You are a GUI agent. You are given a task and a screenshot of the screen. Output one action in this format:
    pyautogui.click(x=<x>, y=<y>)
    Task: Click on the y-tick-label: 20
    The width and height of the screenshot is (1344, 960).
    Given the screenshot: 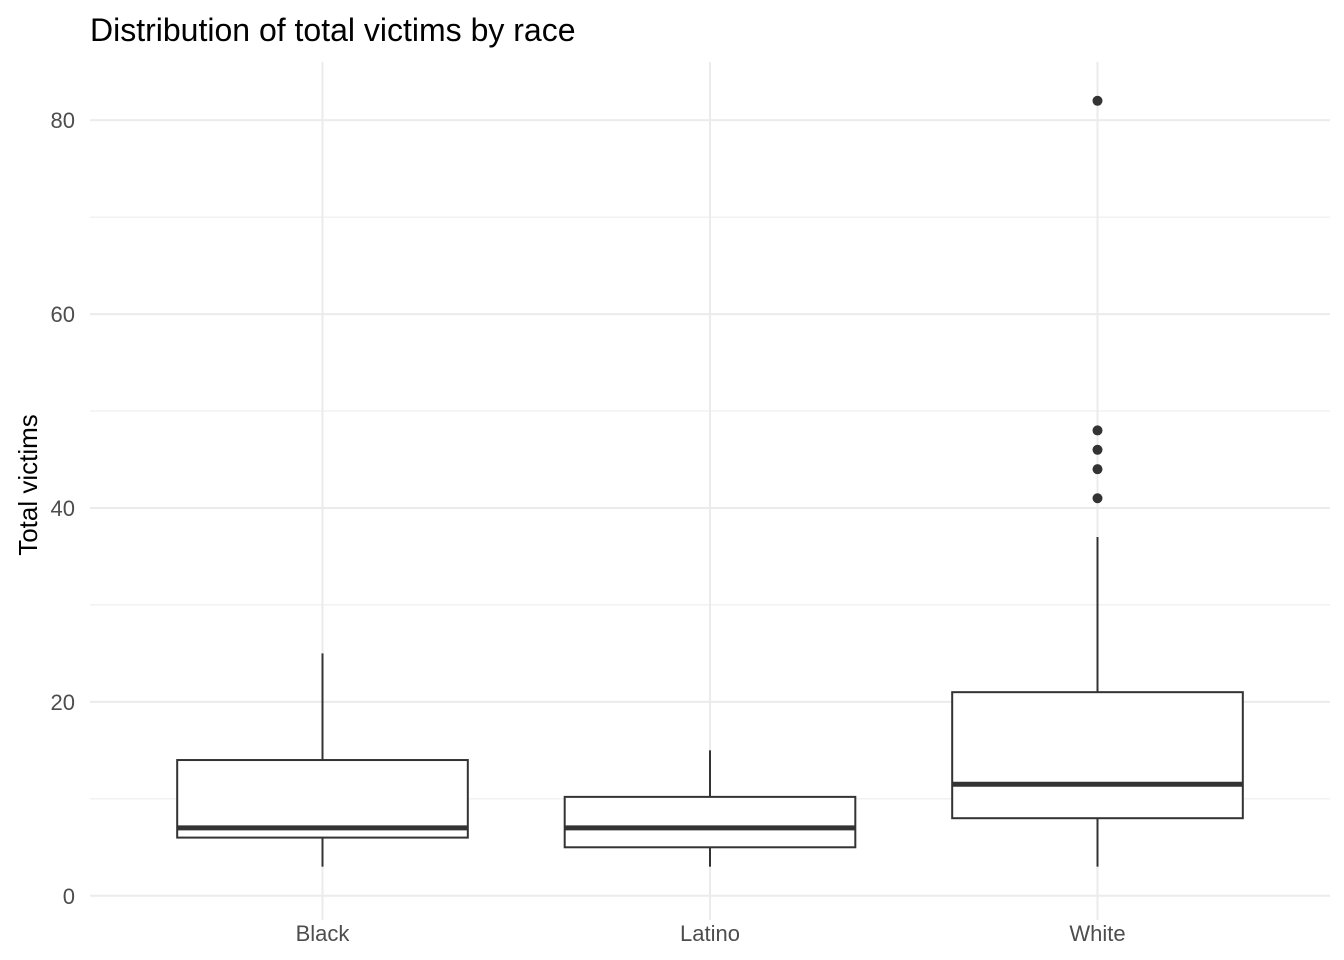 What is the action you would take?
    pyautogui.click(x=63, y=702)
    